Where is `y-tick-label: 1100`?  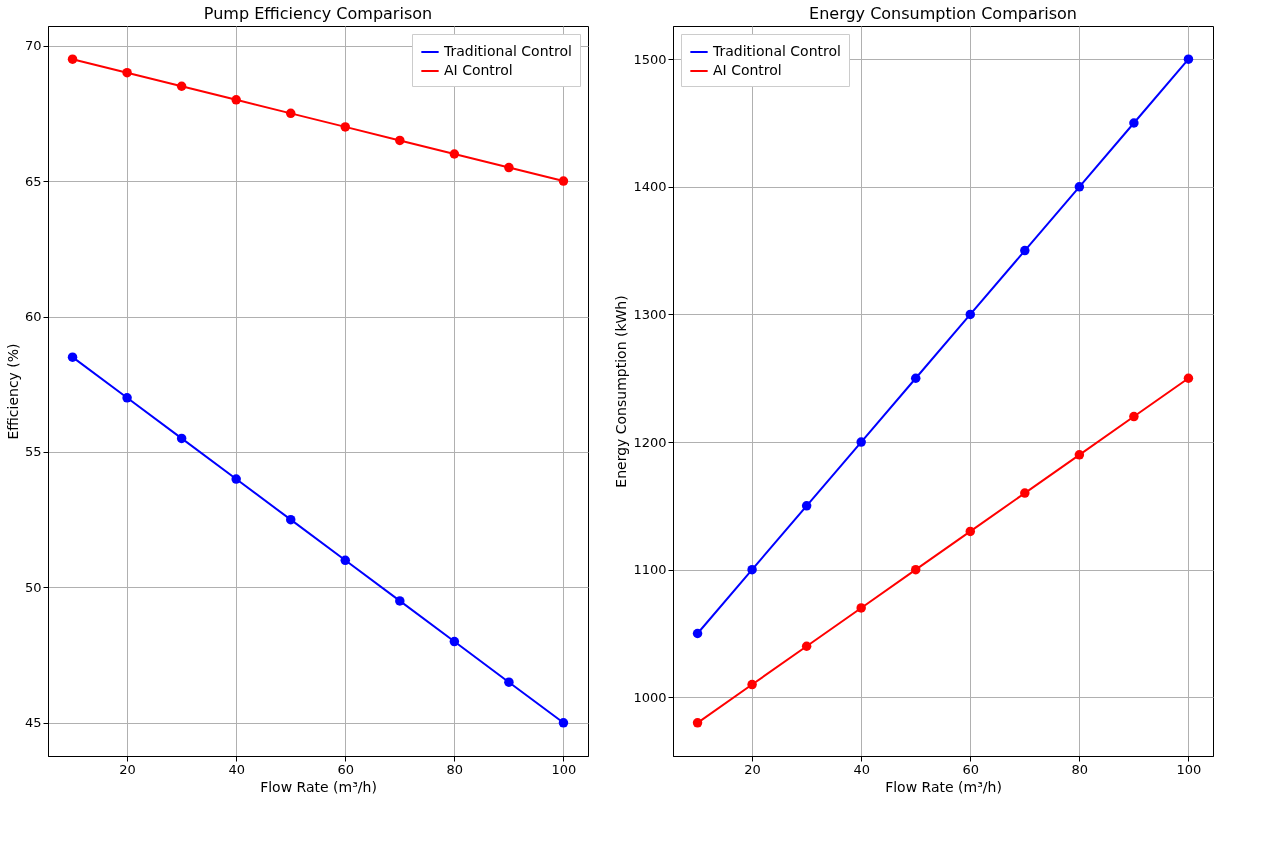 y-tick-label: 1100 is located at coordinates (650, 570).